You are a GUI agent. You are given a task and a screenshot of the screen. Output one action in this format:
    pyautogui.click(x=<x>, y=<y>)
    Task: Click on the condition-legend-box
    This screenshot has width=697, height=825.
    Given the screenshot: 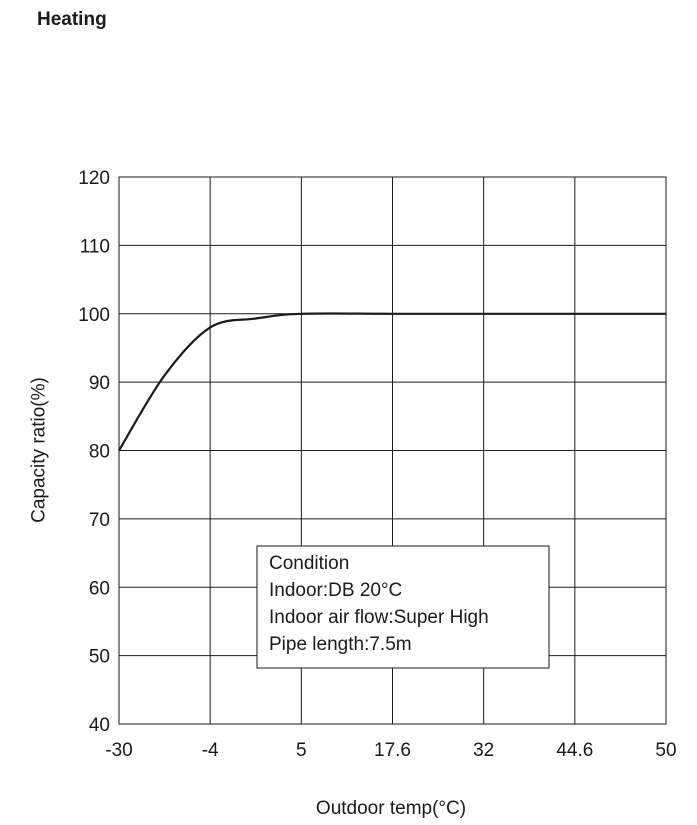 What is the action you would take?
    pyautogui.click(x=403, y=607)
    